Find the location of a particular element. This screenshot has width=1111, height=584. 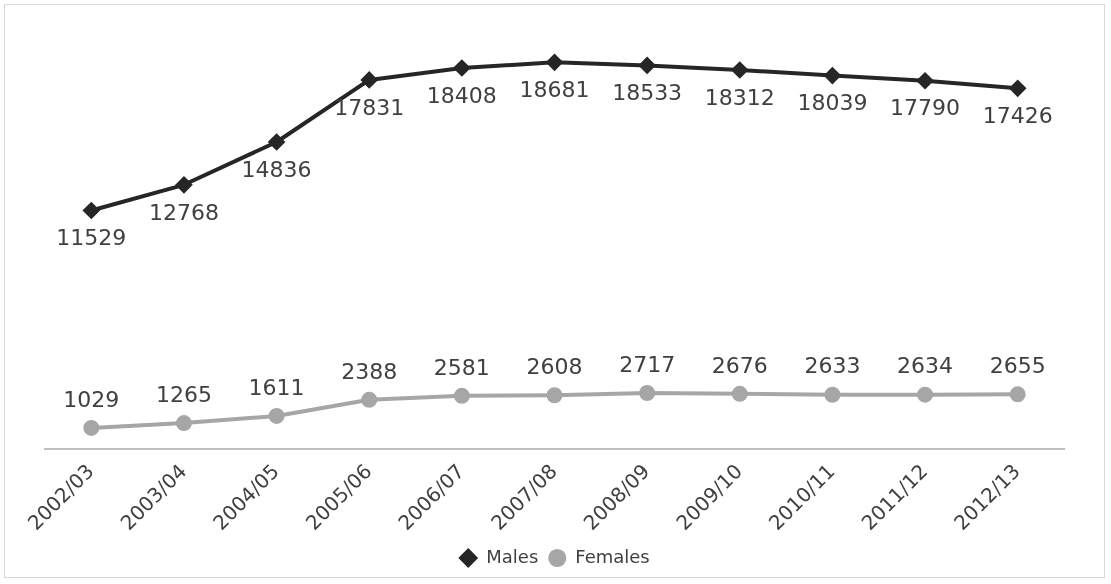

legend-label: Females is located at coordinates (612, 556).